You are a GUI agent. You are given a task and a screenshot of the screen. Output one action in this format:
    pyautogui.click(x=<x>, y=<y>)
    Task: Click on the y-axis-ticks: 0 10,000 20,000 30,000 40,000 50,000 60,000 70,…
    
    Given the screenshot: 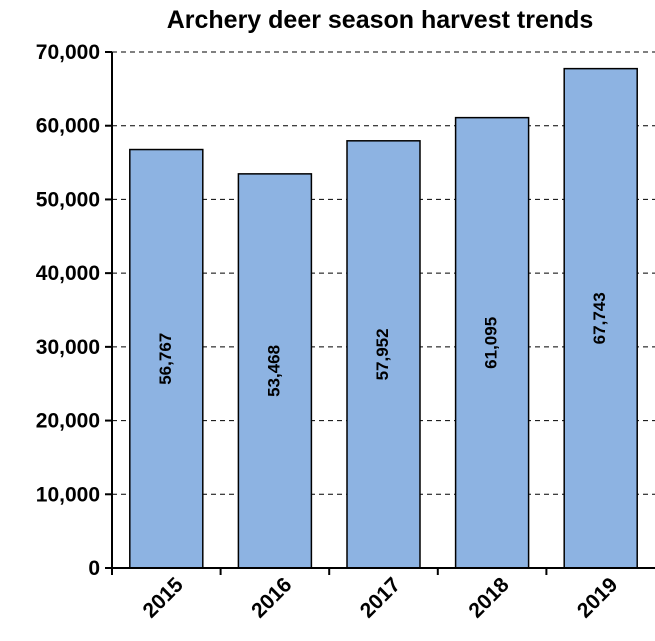 What is the action you would take?
    pyautogui.click(x=74, y=310)
    